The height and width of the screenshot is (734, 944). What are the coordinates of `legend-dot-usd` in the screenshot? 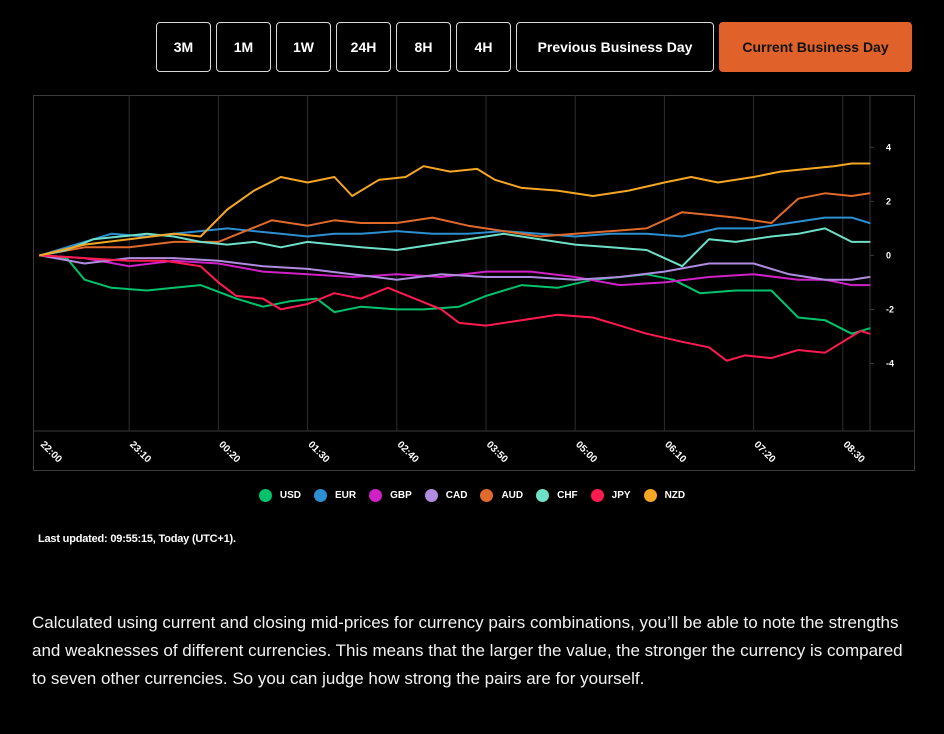 It's located at (265, 495).